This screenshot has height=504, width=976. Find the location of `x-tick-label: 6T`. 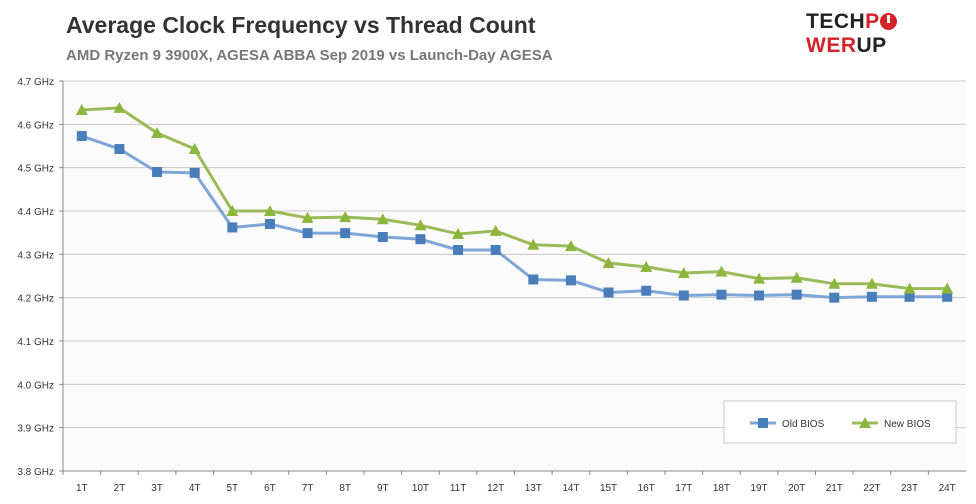

x-tick-label: 6T is located at coordinates (270, 488).